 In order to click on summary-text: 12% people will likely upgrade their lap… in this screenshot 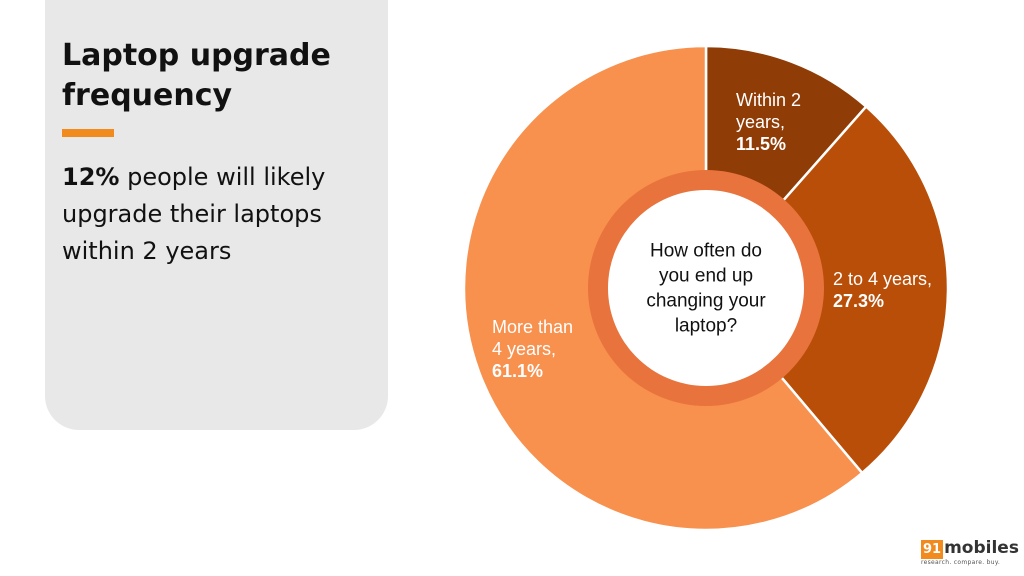, I will do `click(222, 214)`.